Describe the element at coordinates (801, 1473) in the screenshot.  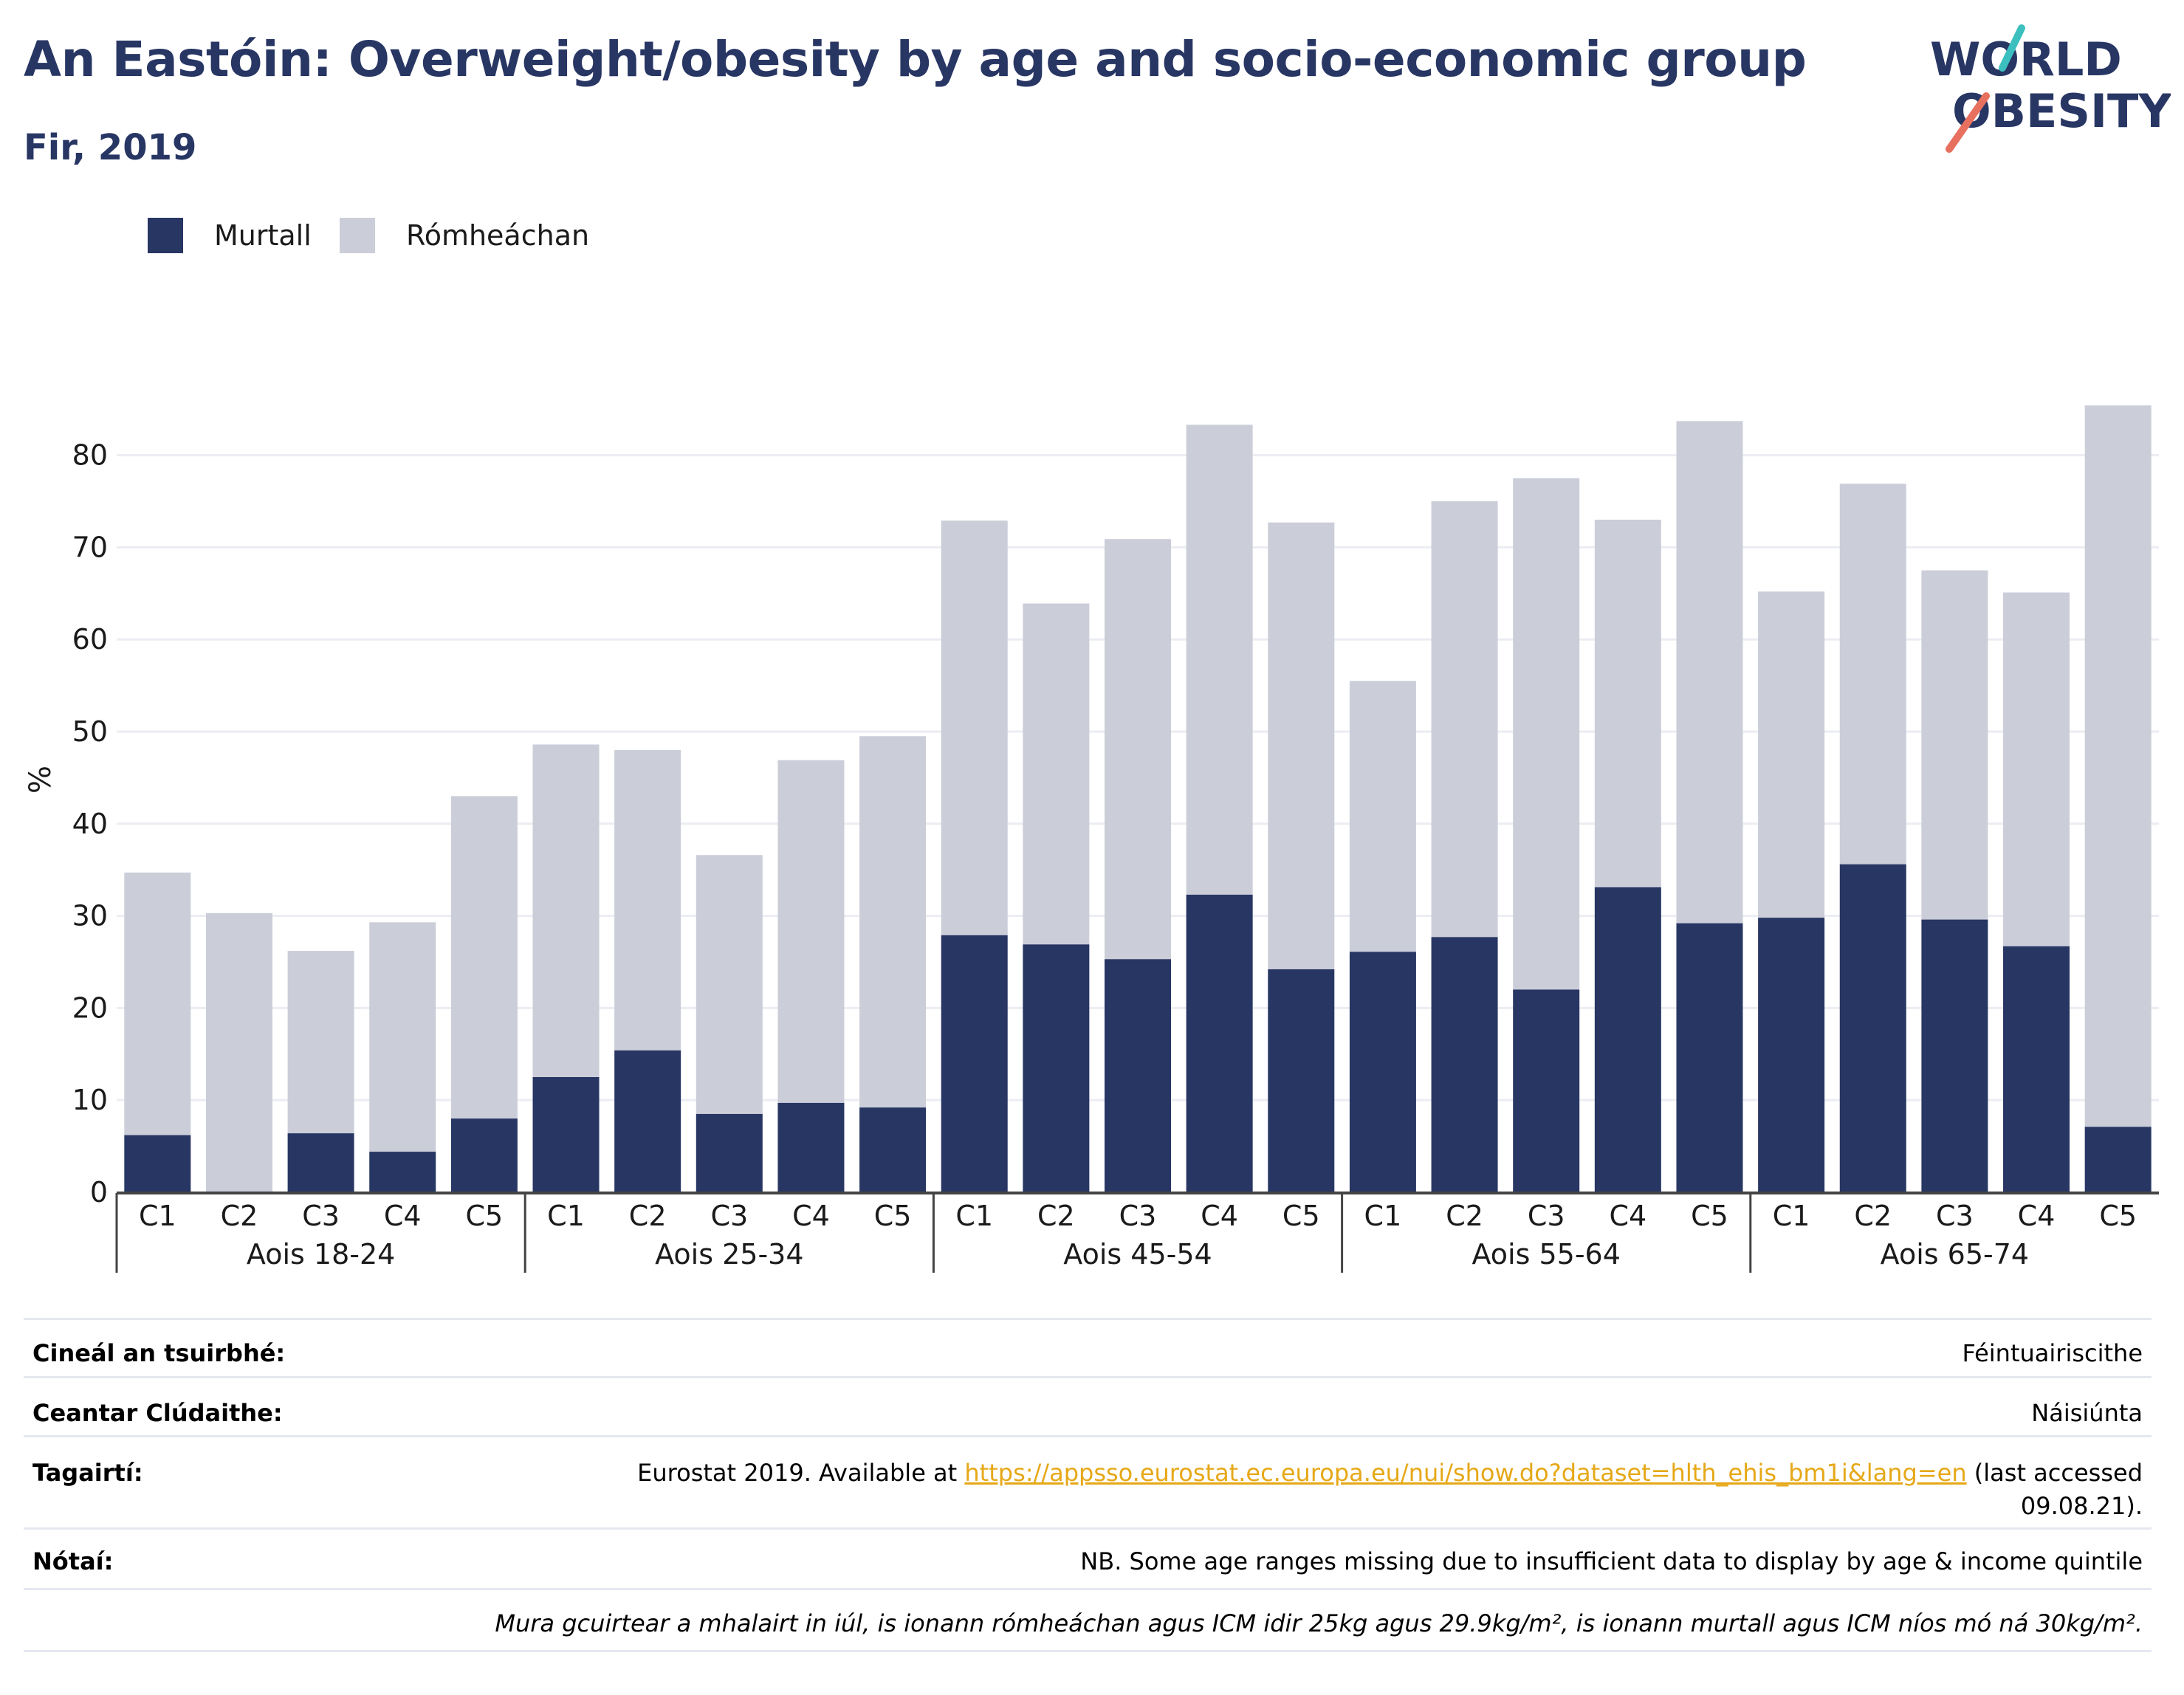
I see `references-prefix: Eurostat 2019. Available at` at that location.